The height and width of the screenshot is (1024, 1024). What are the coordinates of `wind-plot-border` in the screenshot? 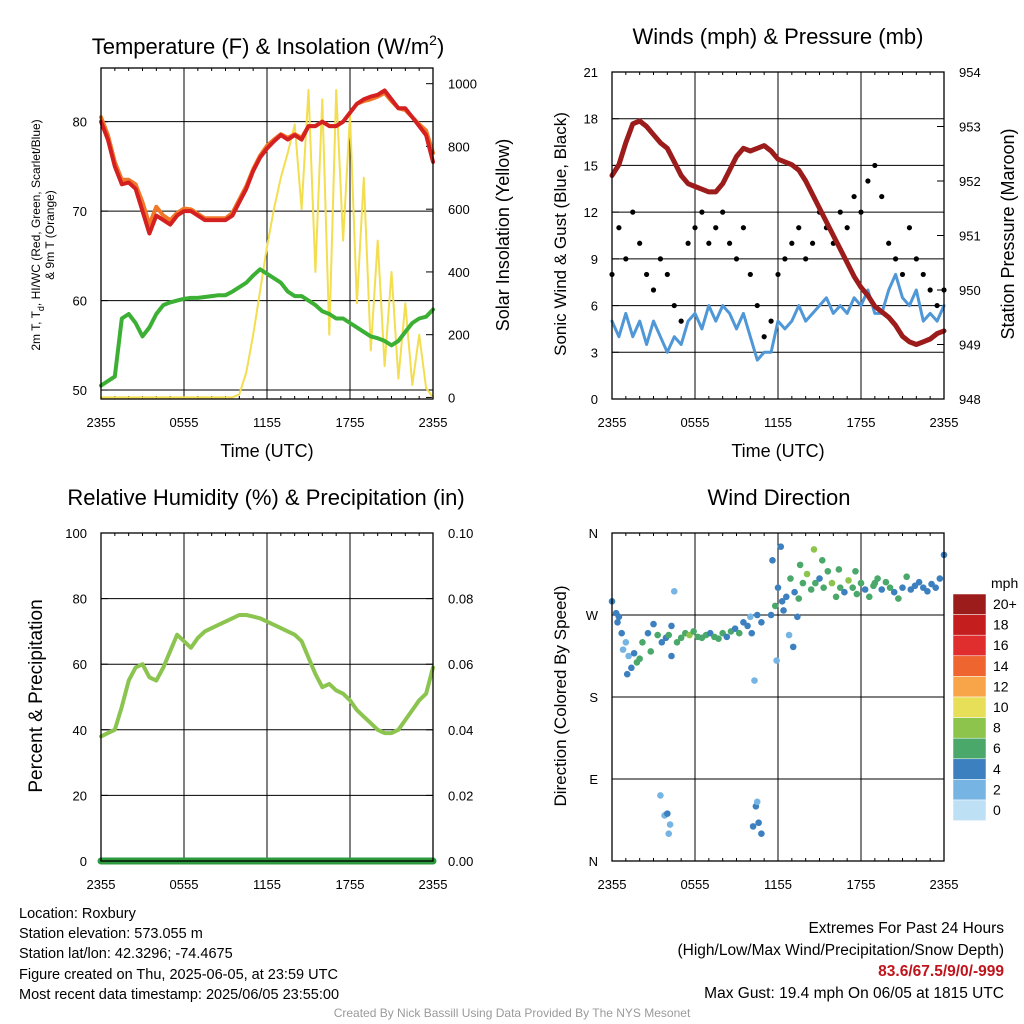 It's located at (778, 235).